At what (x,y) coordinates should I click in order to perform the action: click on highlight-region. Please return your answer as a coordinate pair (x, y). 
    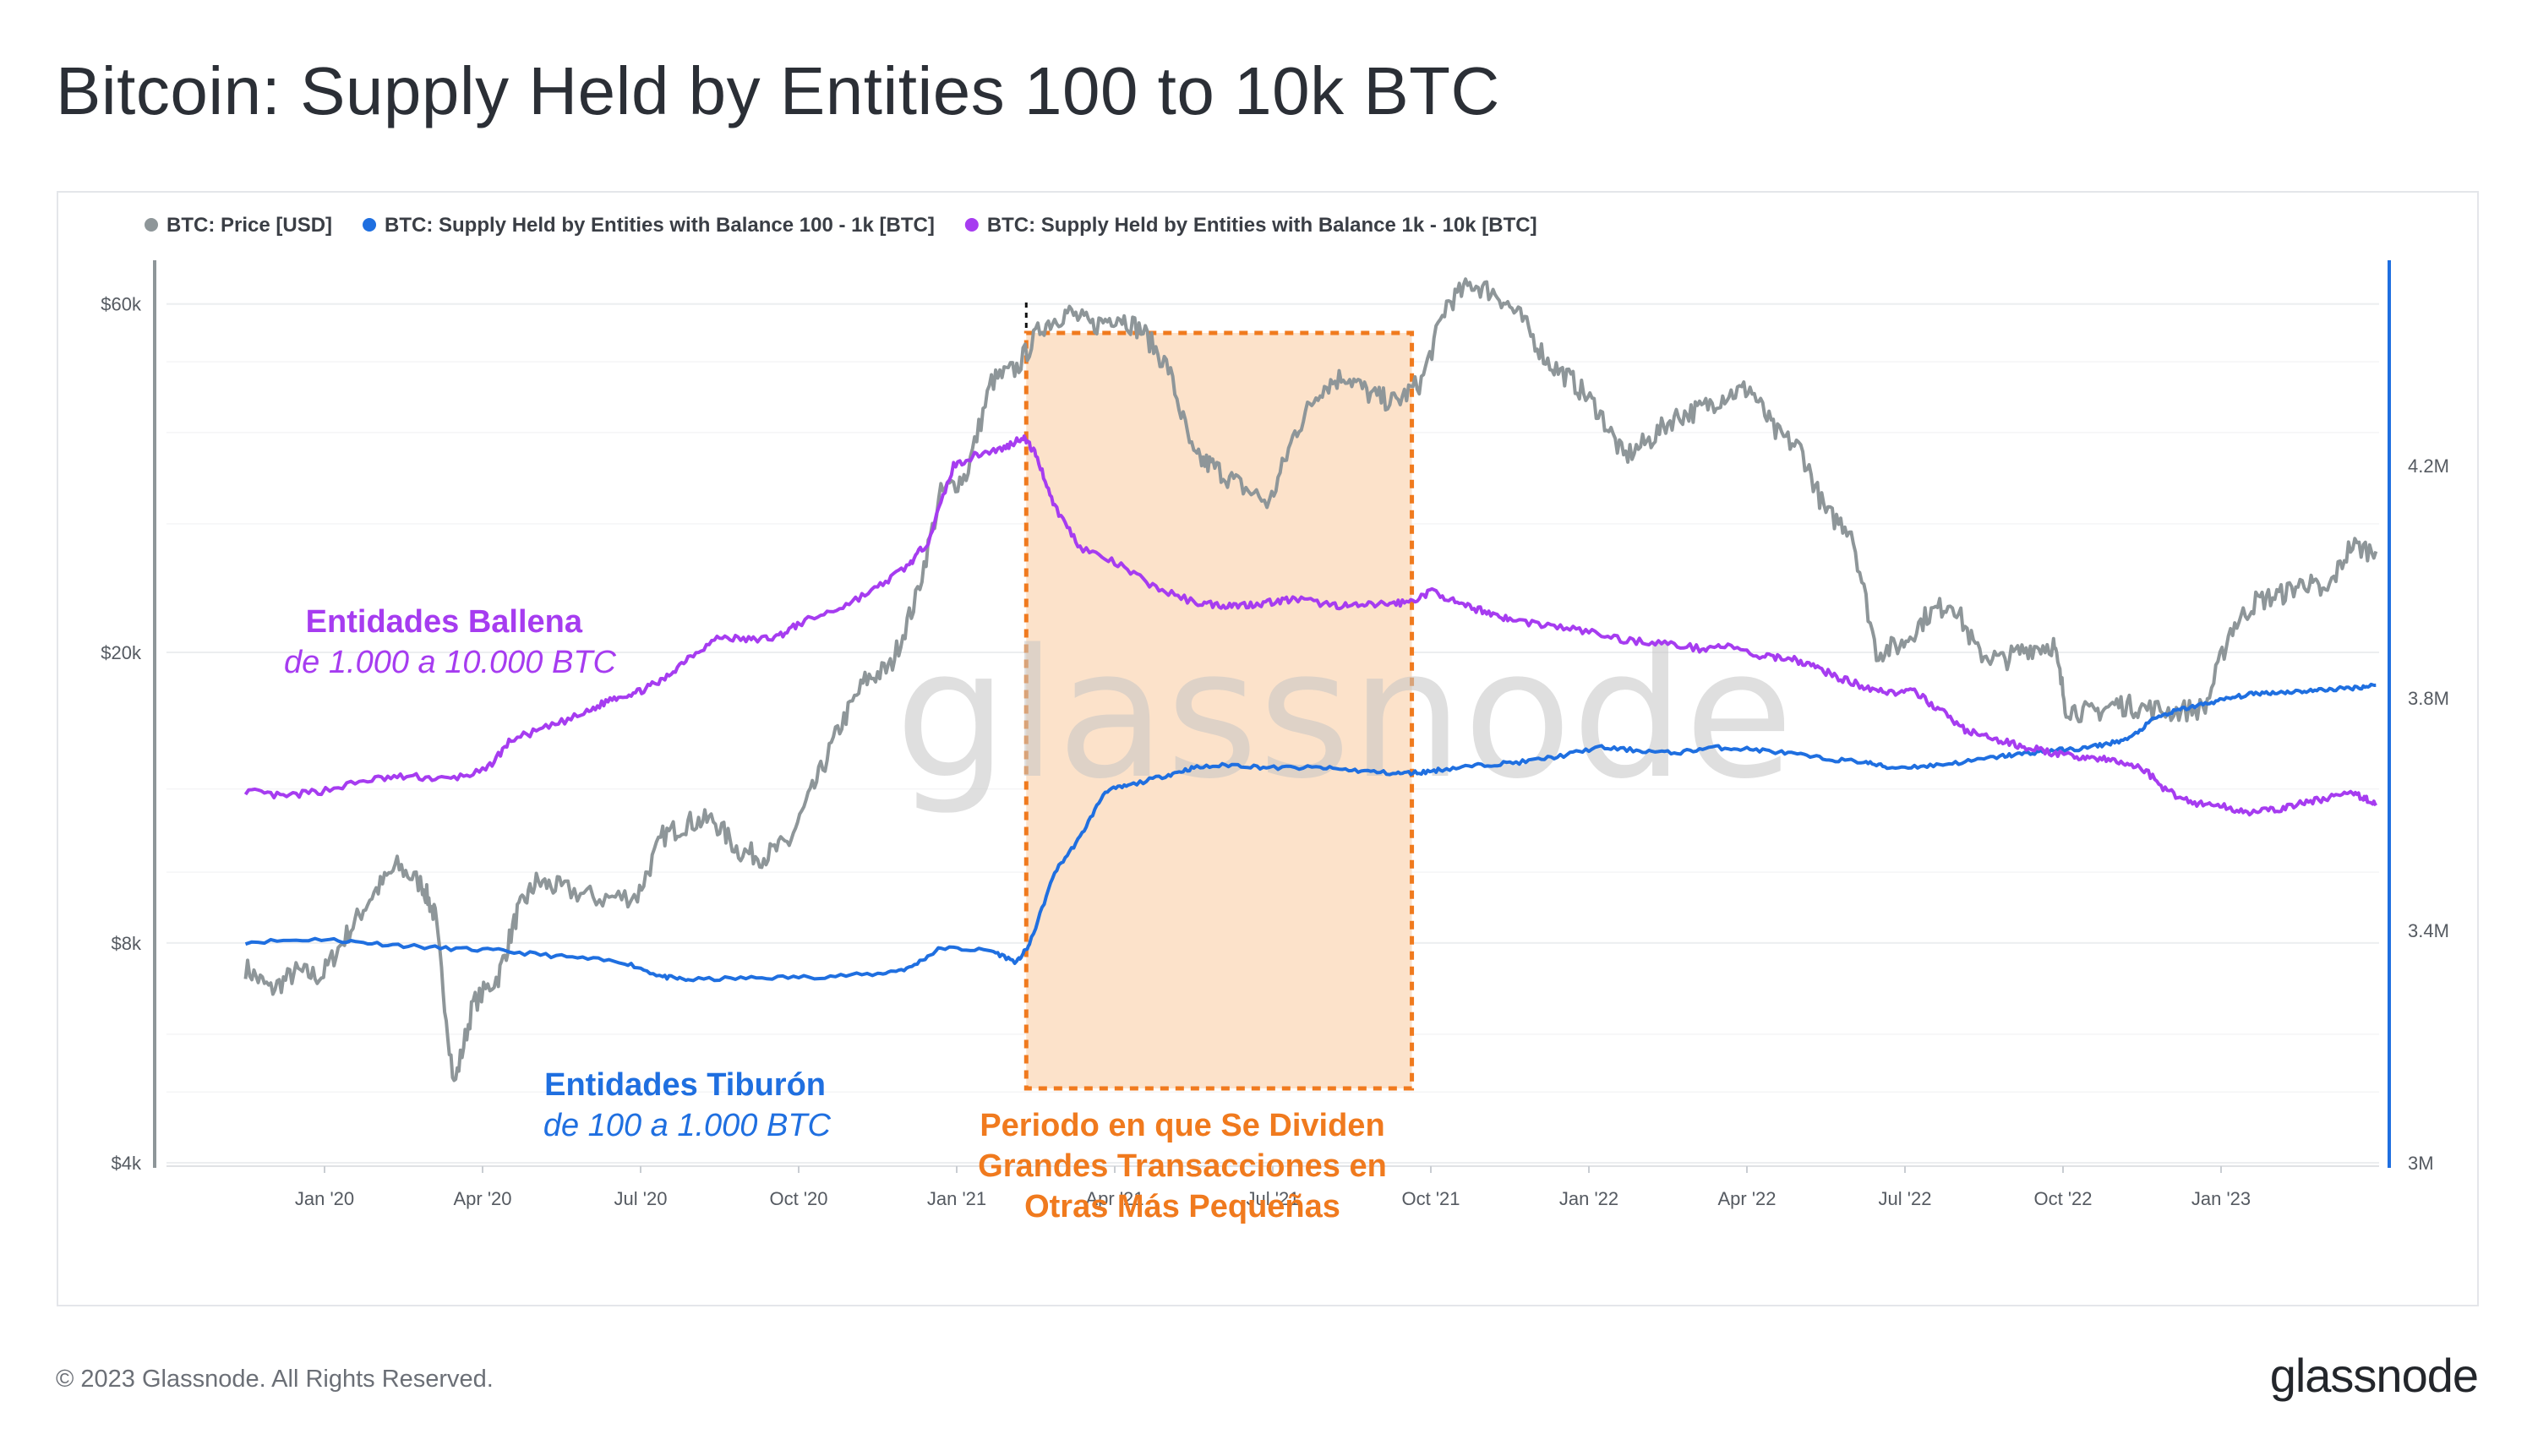
    Looking at the image, I should click on (1219, 697).